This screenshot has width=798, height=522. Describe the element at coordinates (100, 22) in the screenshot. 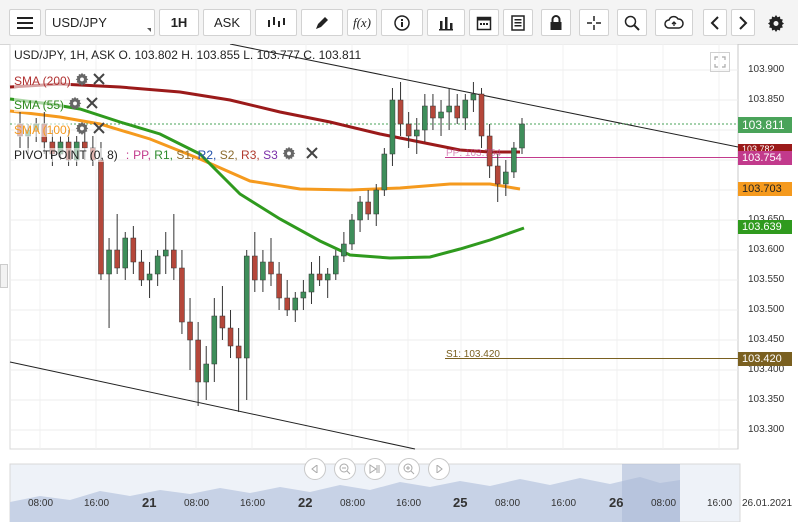

I see `symbol-select: USD/JPY` at that location.